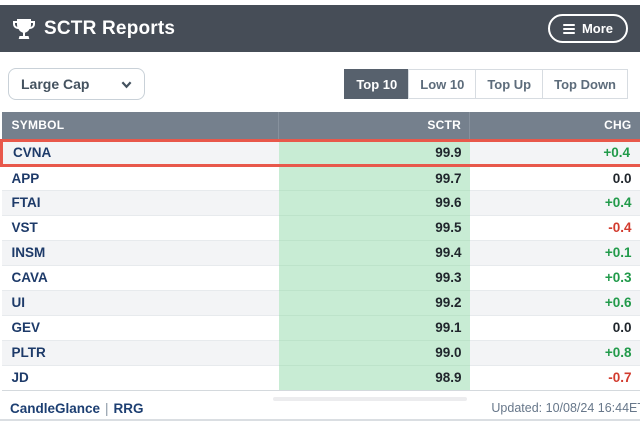 The image size is (640, 426). What do you see at coordinates (139, 152) in the screenshot?
I see `symbol-cell-cvna: CVNA` at bounding box center [139, 152].